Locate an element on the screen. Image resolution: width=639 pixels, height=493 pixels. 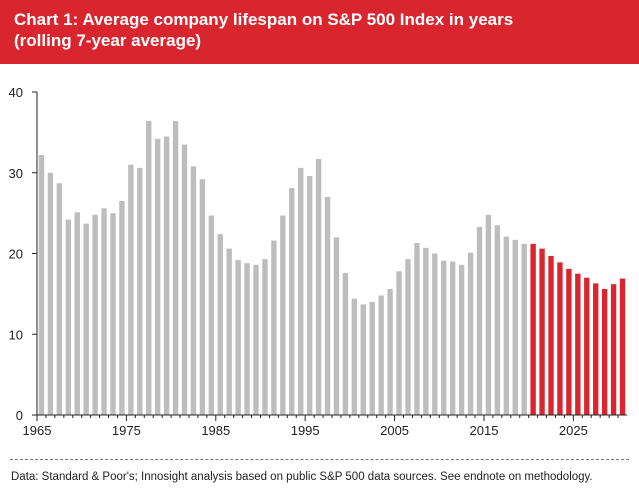
bar-1992 is located at coordinates (283, 315).